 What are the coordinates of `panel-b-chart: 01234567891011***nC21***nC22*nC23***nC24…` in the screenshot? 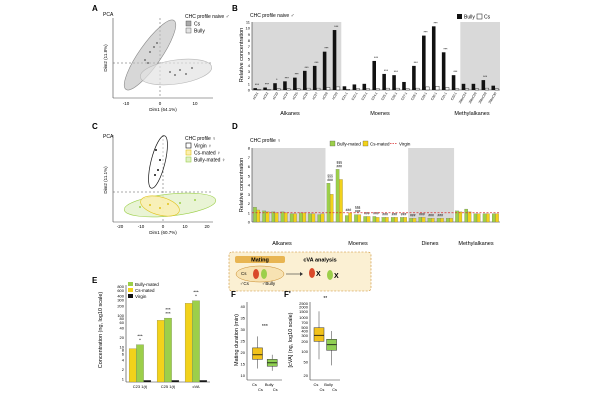 It's located at (373, 62).